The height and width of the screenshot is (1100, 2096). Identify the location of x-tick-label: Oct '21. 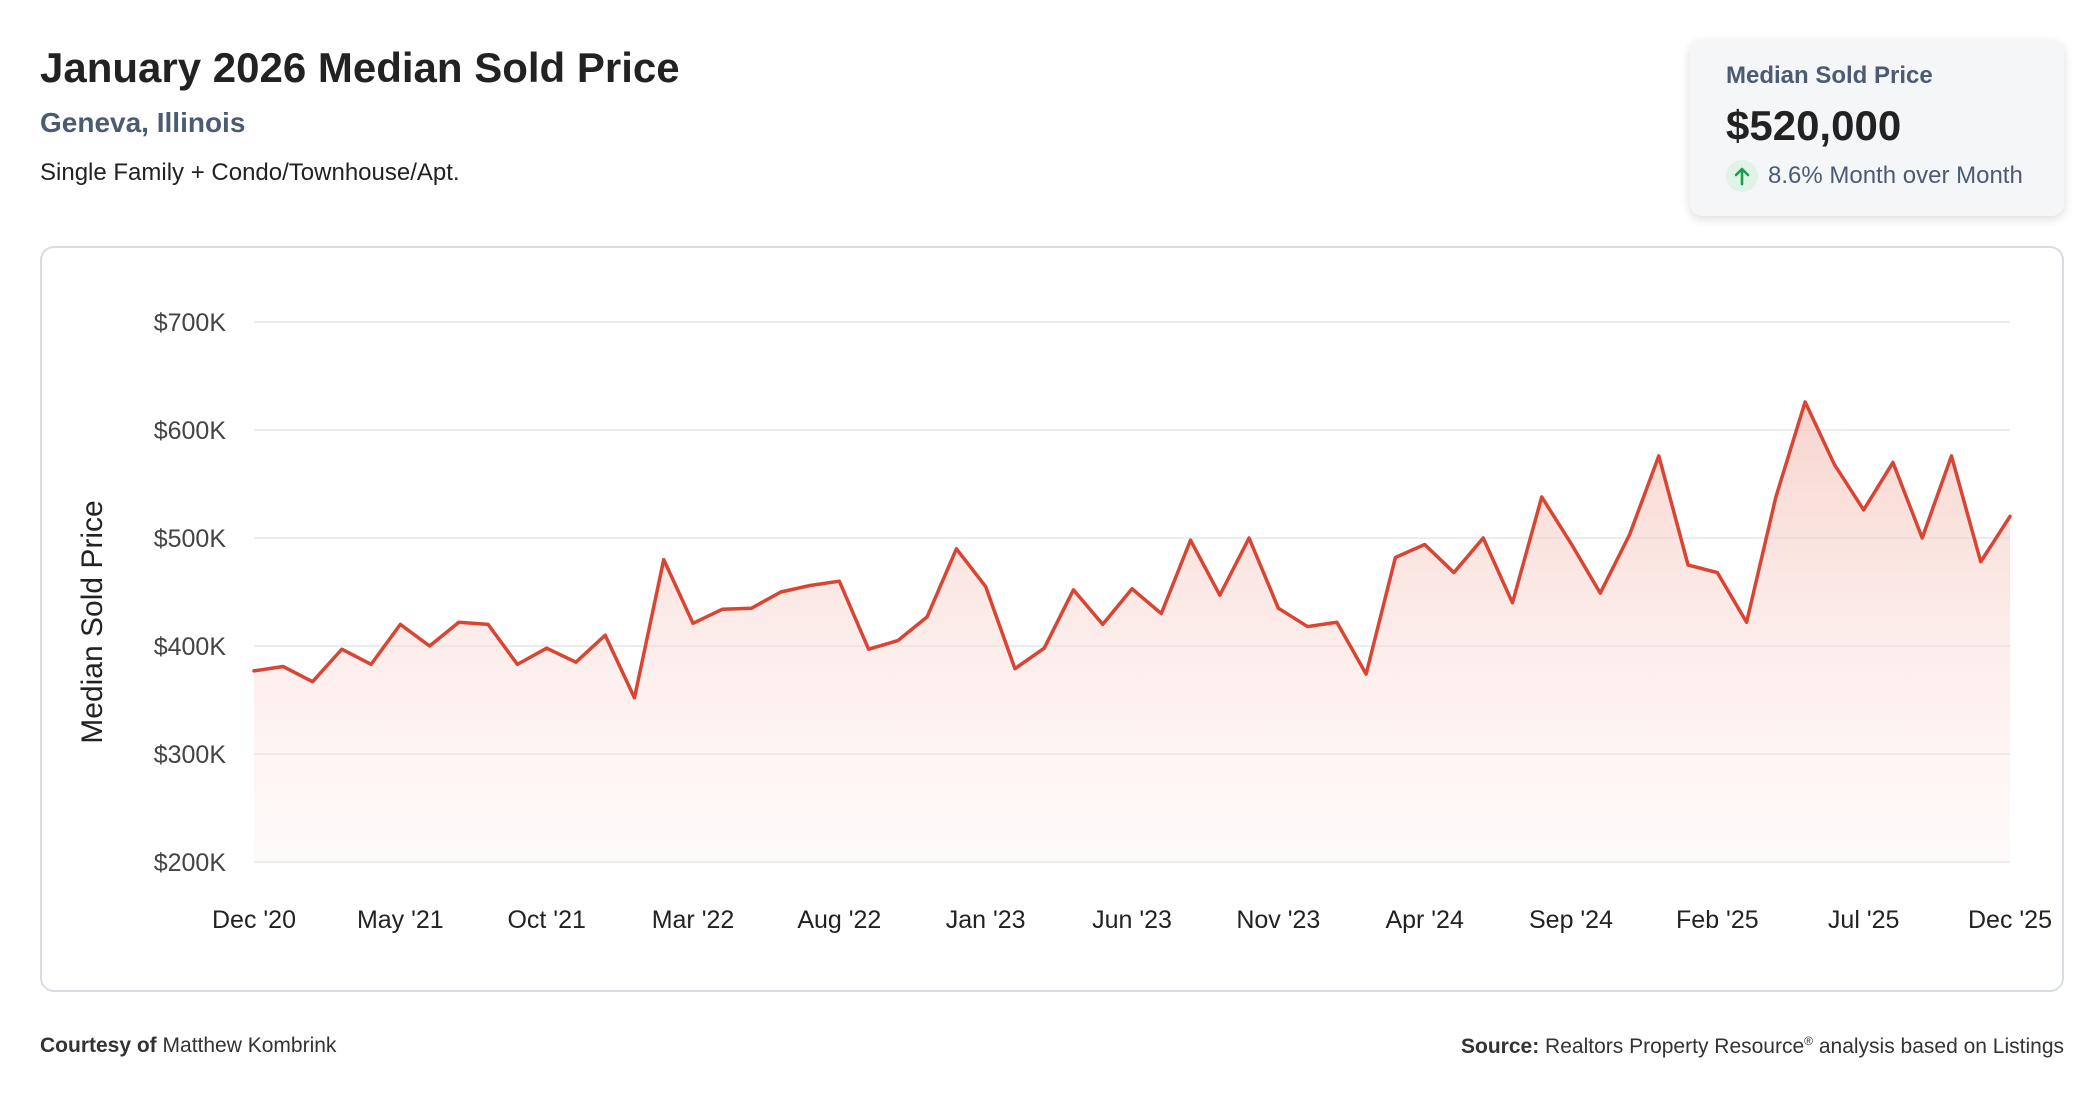
(546, 920).